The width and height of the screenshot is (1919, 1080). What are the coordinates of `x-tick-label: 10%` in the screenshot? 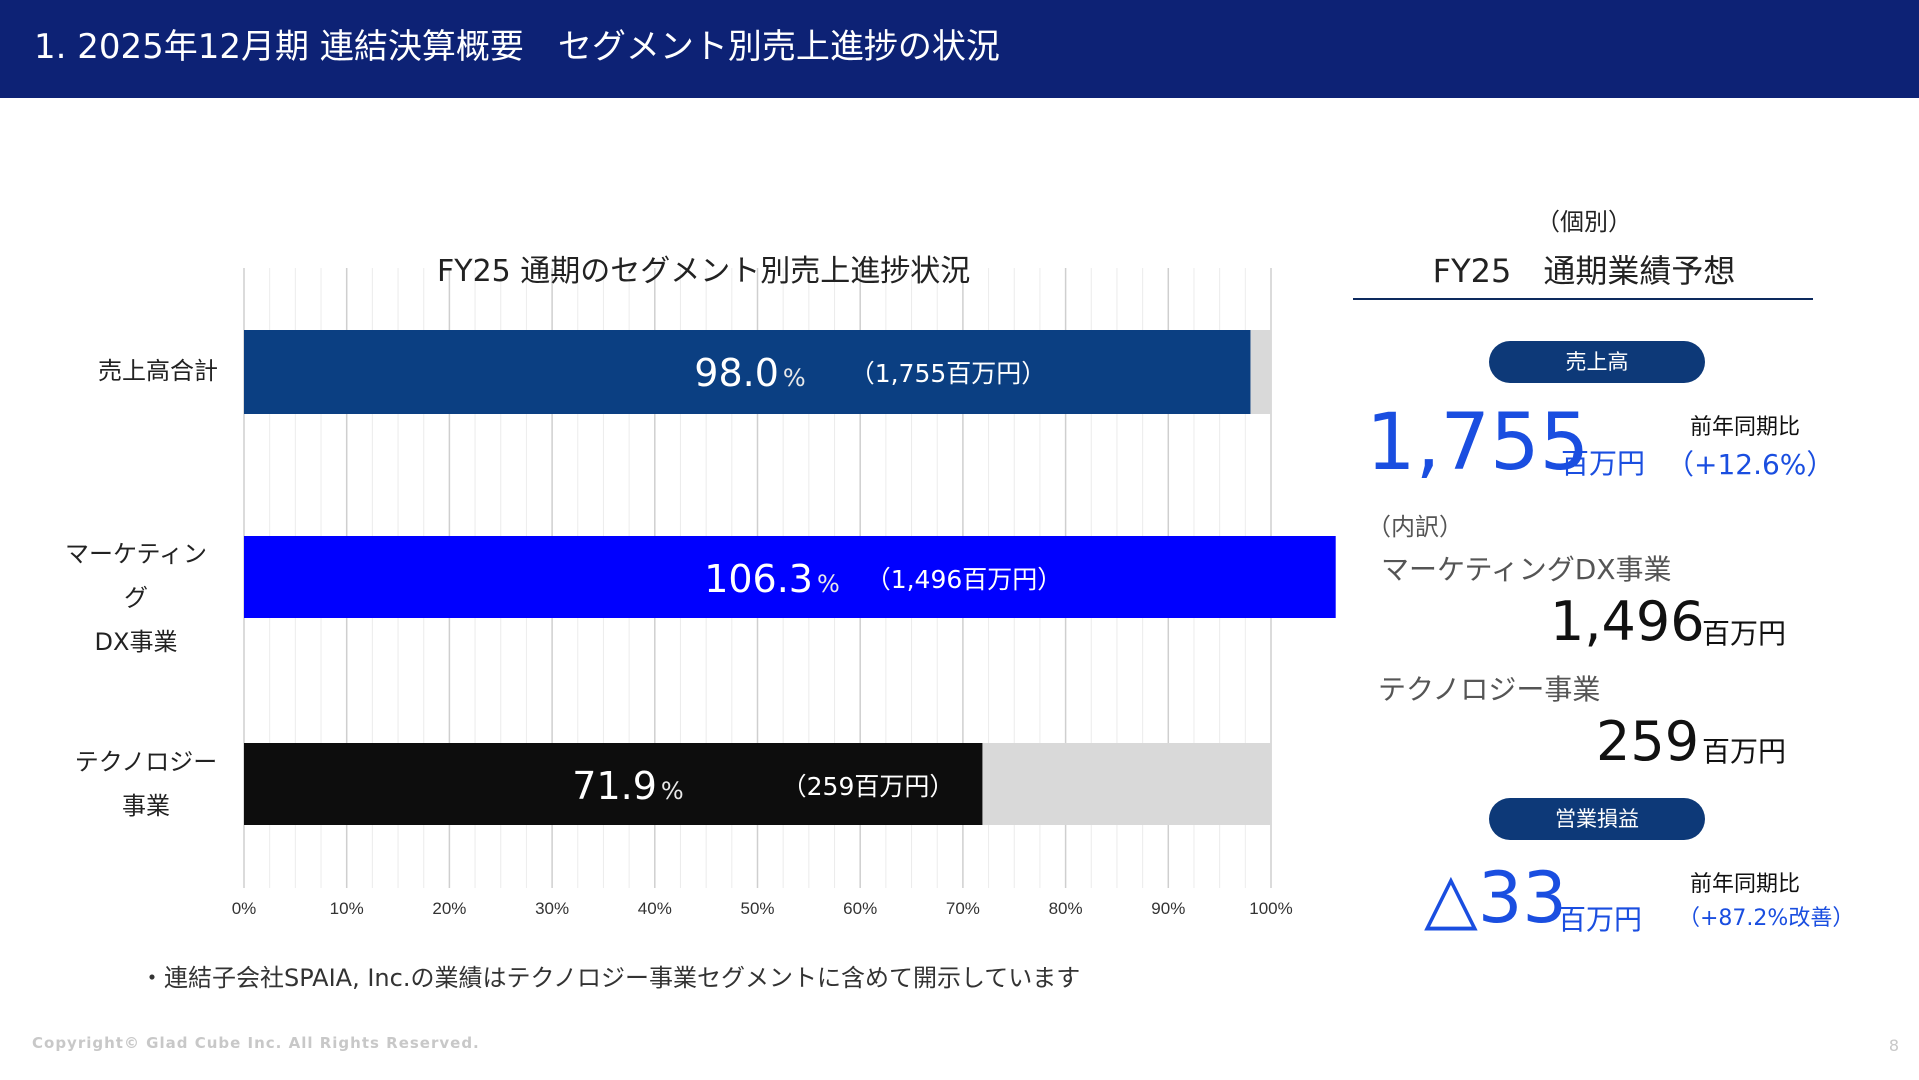 It's located at (347, 908).